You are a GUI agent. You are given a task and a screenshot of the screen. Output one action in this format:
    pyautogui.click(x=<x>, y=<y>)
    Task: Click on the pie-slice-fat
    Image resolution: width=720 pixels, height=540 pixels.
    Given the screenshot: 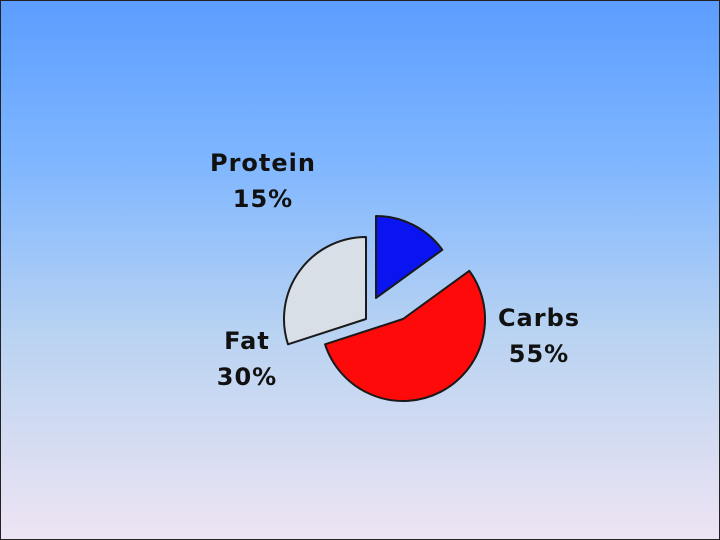 What is the action you would take?
    pyautogui.click(x=325, y=291)
    